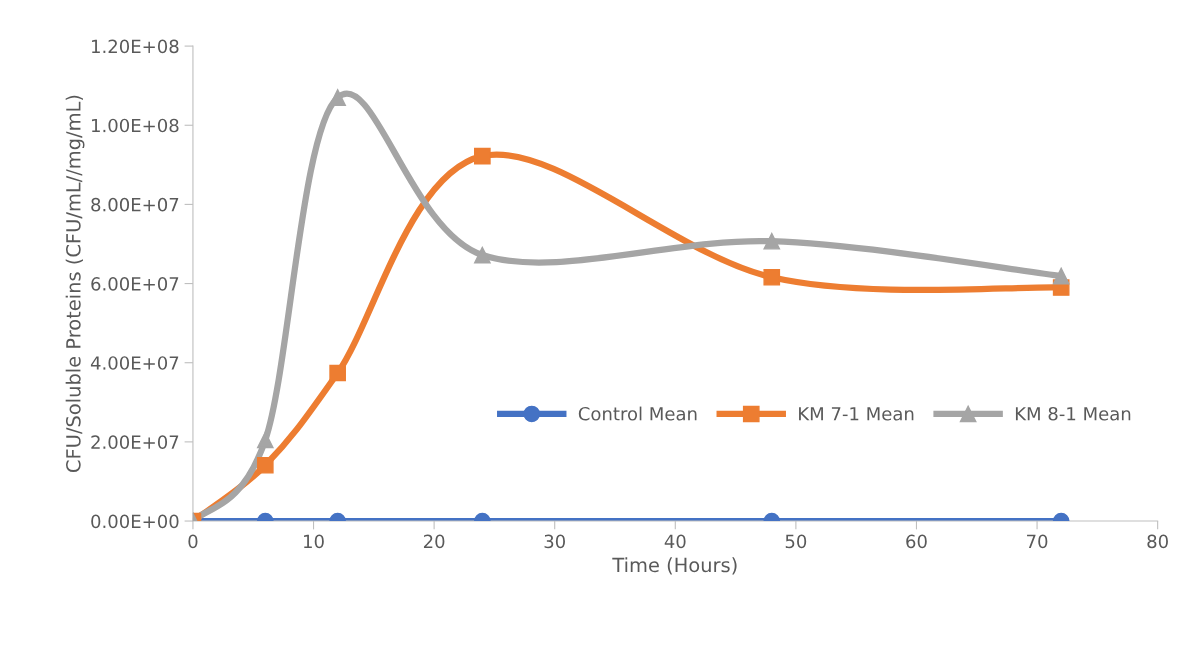 The height and width of the screenshot is (668, 1191). Describe the element at coordinates (135, 442) in the screenshot. I see `y-tick-label: 2.00E+07` at that location.